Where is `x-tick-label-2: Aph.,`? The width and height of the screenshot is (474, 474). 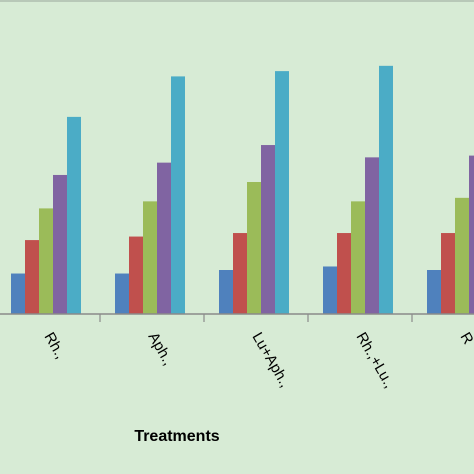
x-tick-label-2: Aph., is located at coordinates (161, 349).